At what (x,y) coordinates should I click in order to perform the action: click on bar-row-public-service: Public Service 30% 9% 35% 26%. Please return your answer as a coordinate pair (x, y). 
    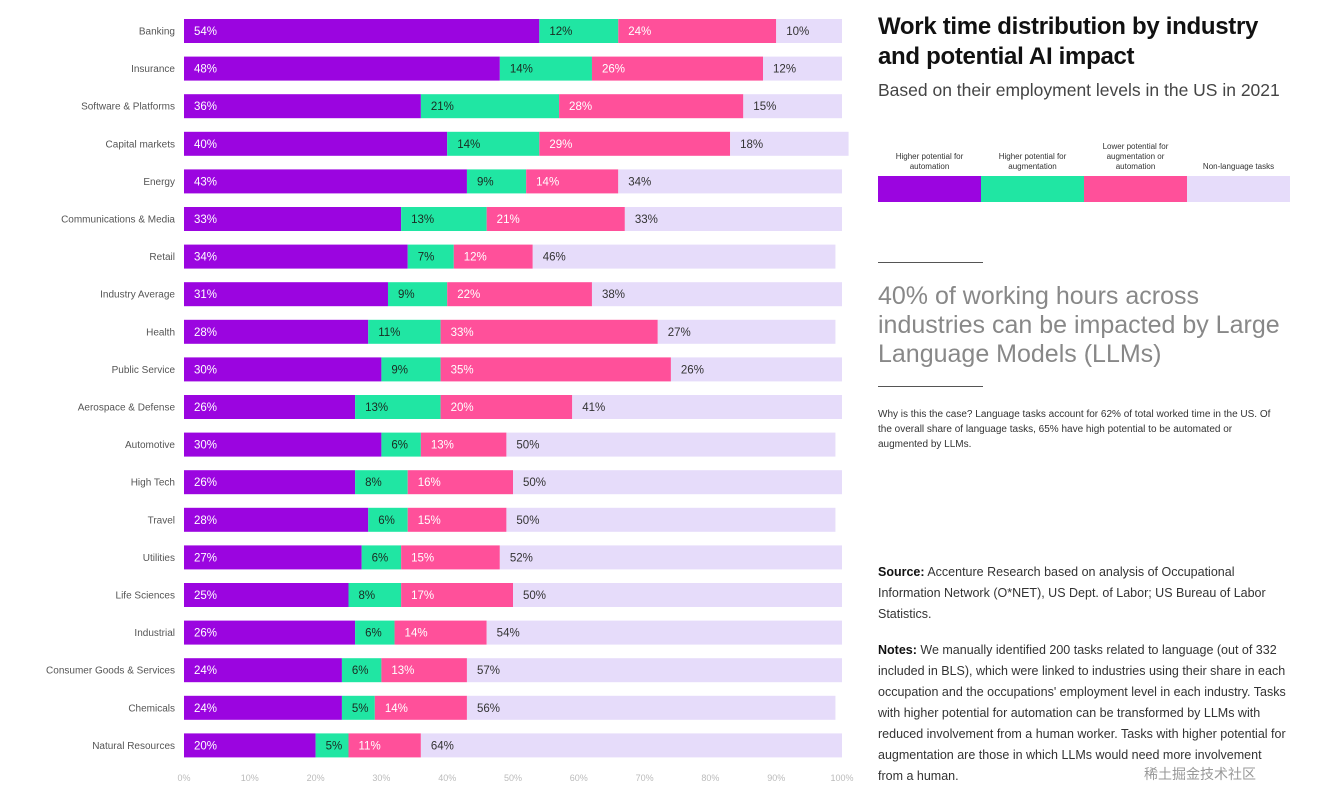
    Looking at the image, I should click on (477, 369).